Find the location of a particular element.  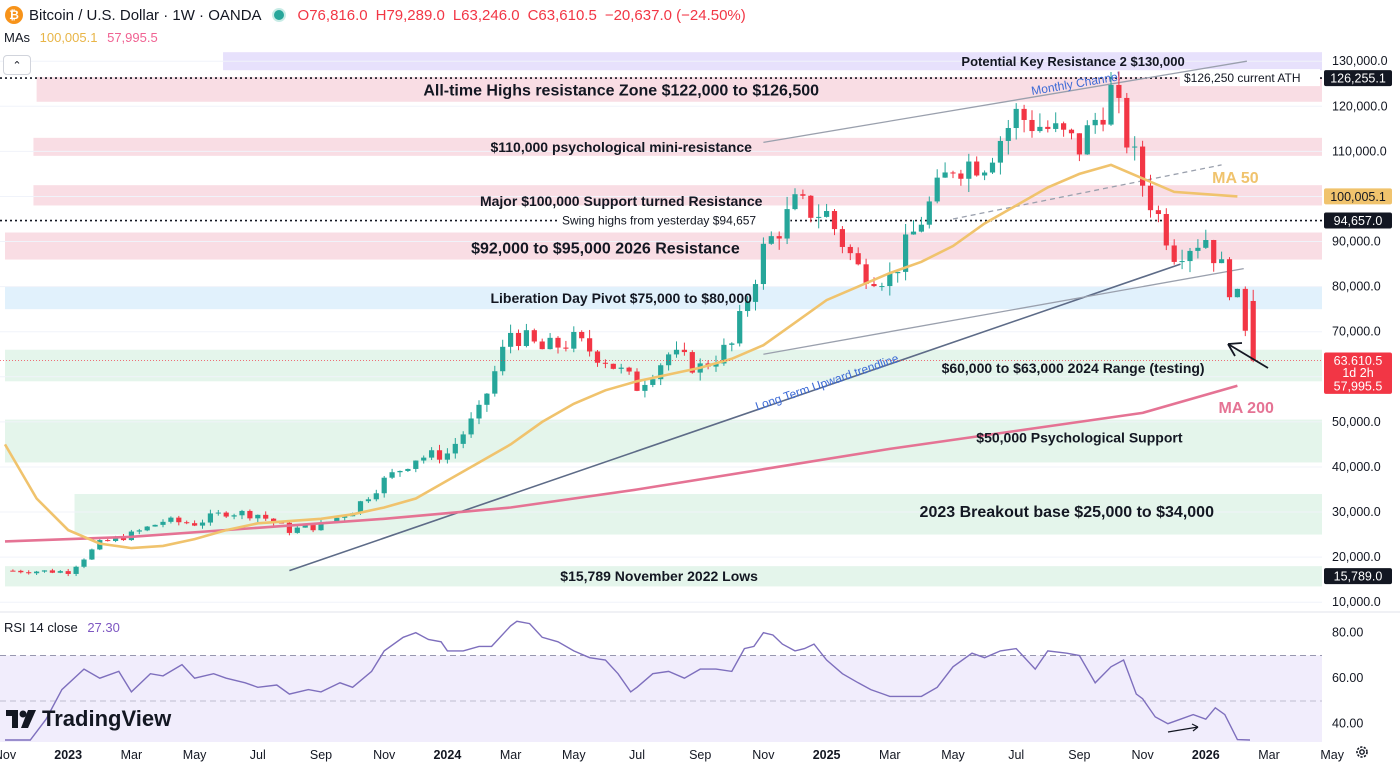

chevron-up-icon: ⌃ is located at coordinates (17, 65).